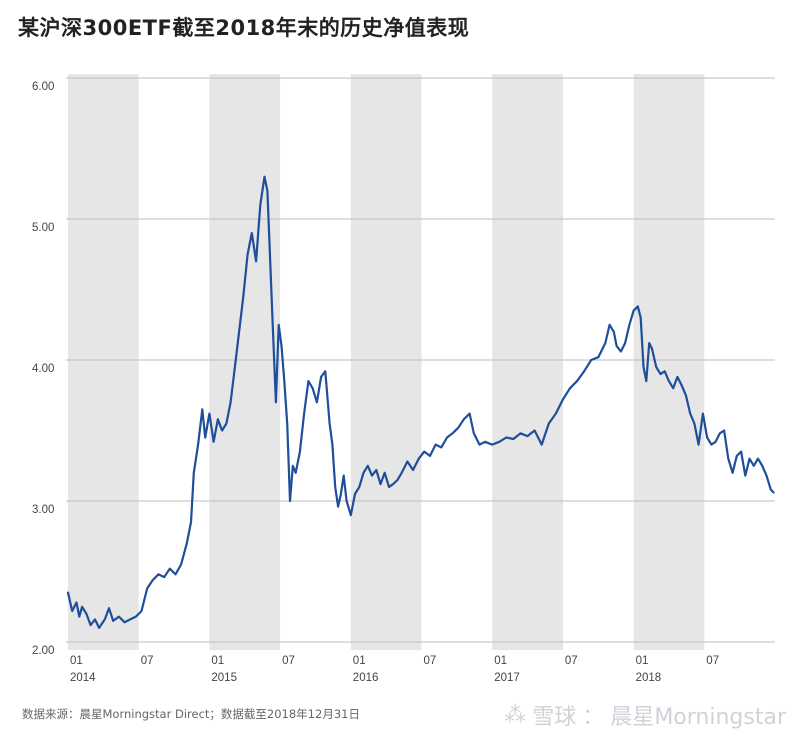 This screenshot has width=800, height=739. I want to click on y-tick-label: 6.00, so click(43, 87).